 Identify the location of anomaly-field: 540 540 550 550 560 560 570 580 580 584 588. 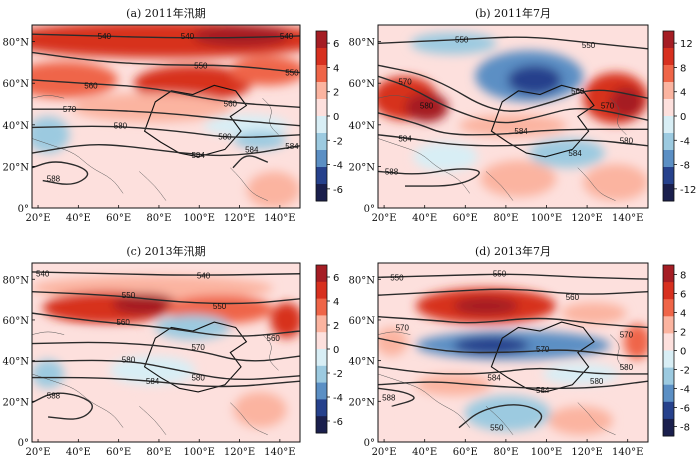
(166, 352).